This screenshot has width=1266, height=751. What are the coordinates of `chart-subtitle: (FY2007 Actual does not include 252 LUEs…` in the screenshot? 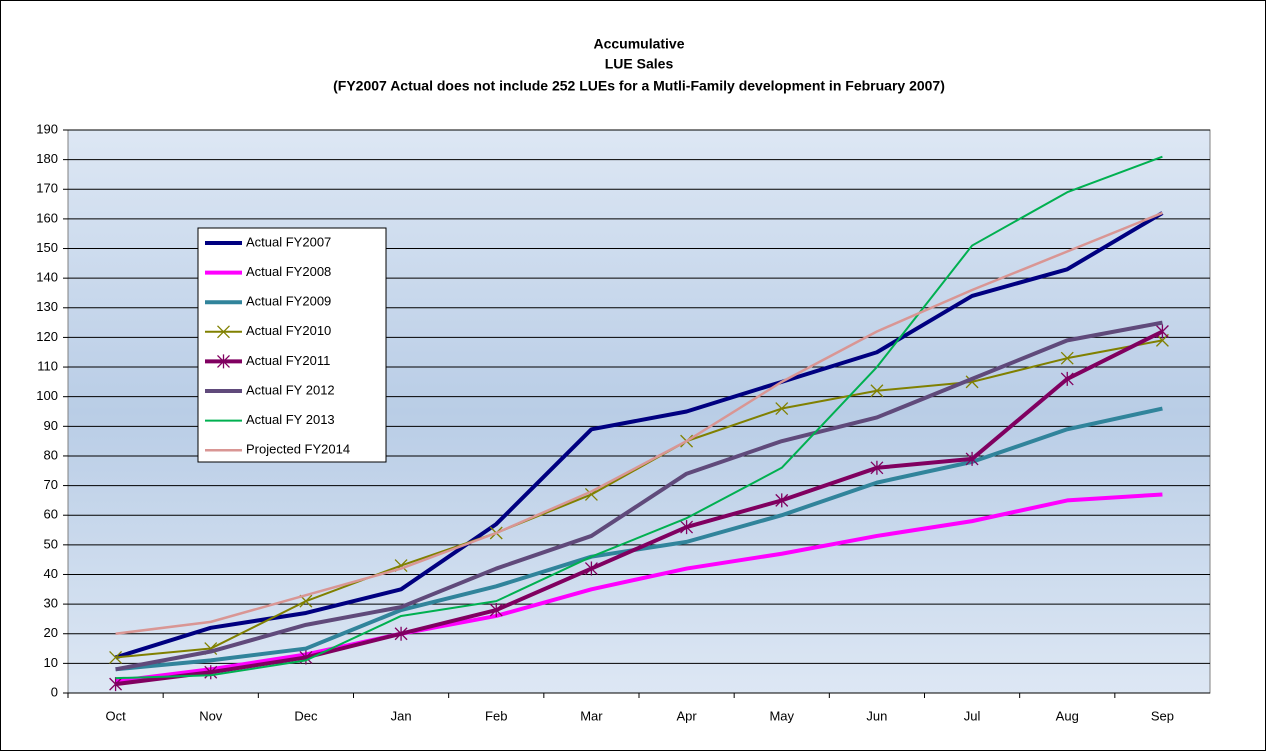 It's located at (639, 86).